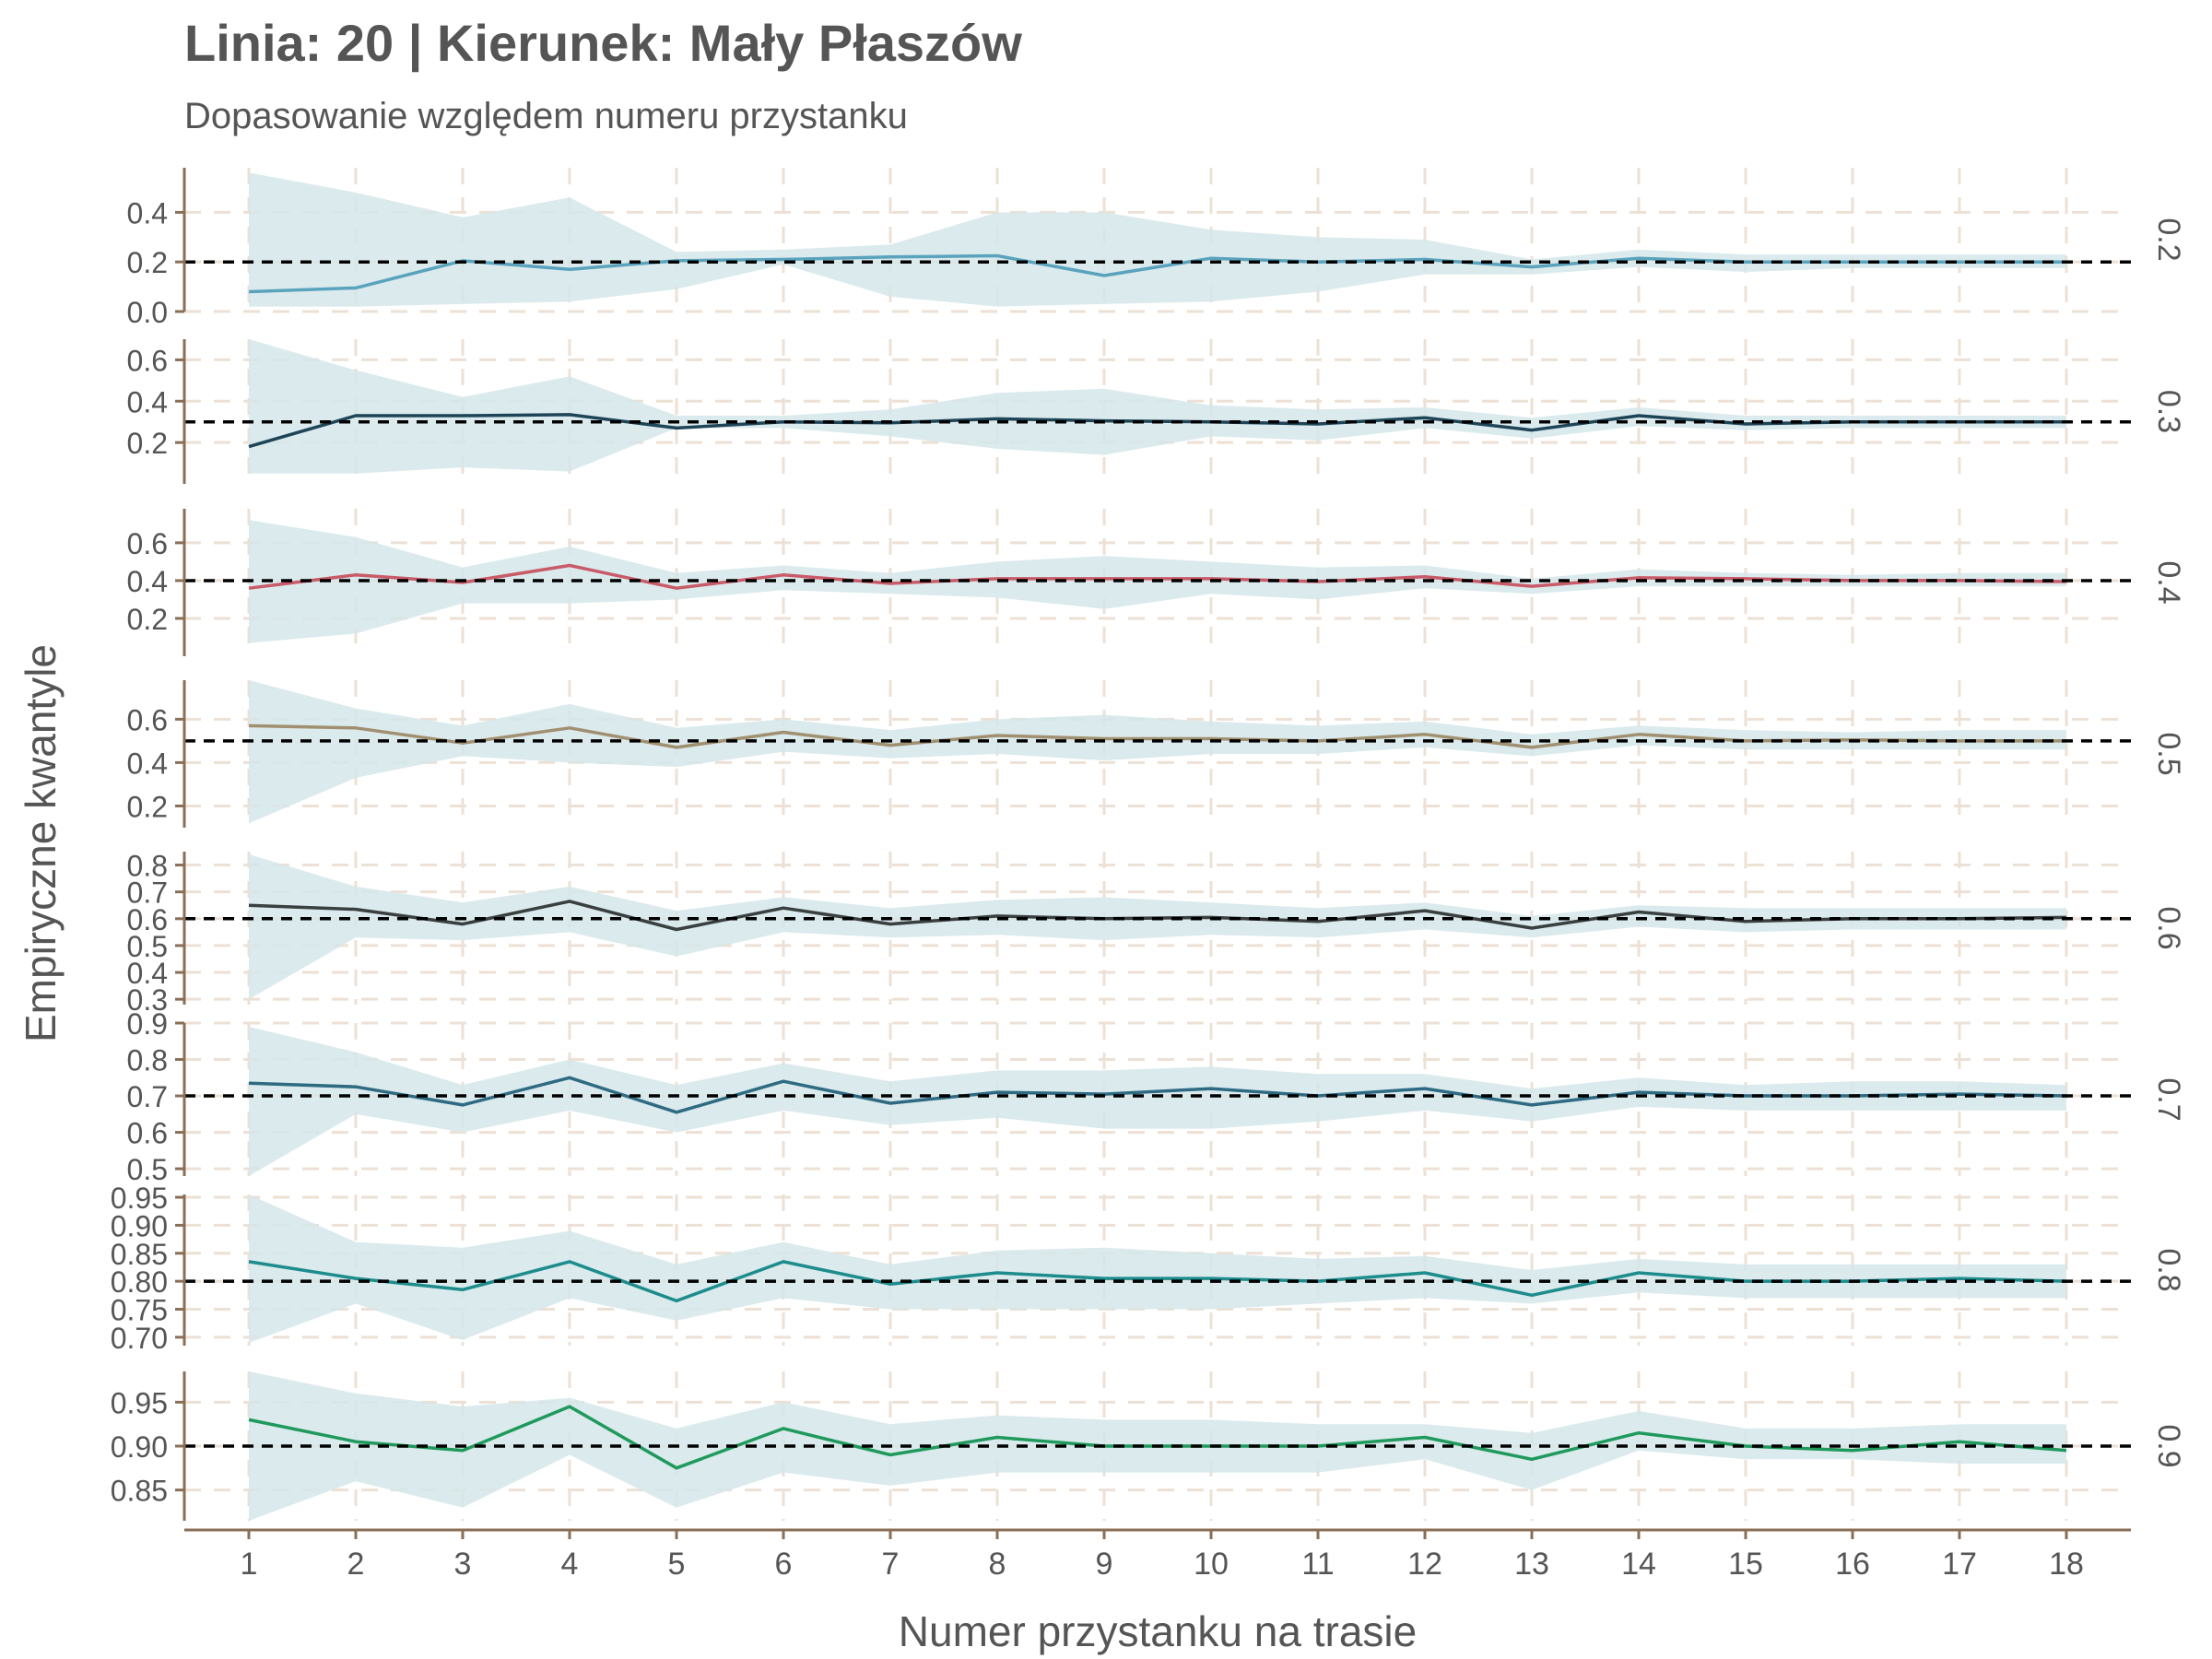 The width and height of the screenshot is (2212, 1659). Describe the element at coordinates (2168, 411) in the screenshot. I see `facet-label: 0.3` at that location.